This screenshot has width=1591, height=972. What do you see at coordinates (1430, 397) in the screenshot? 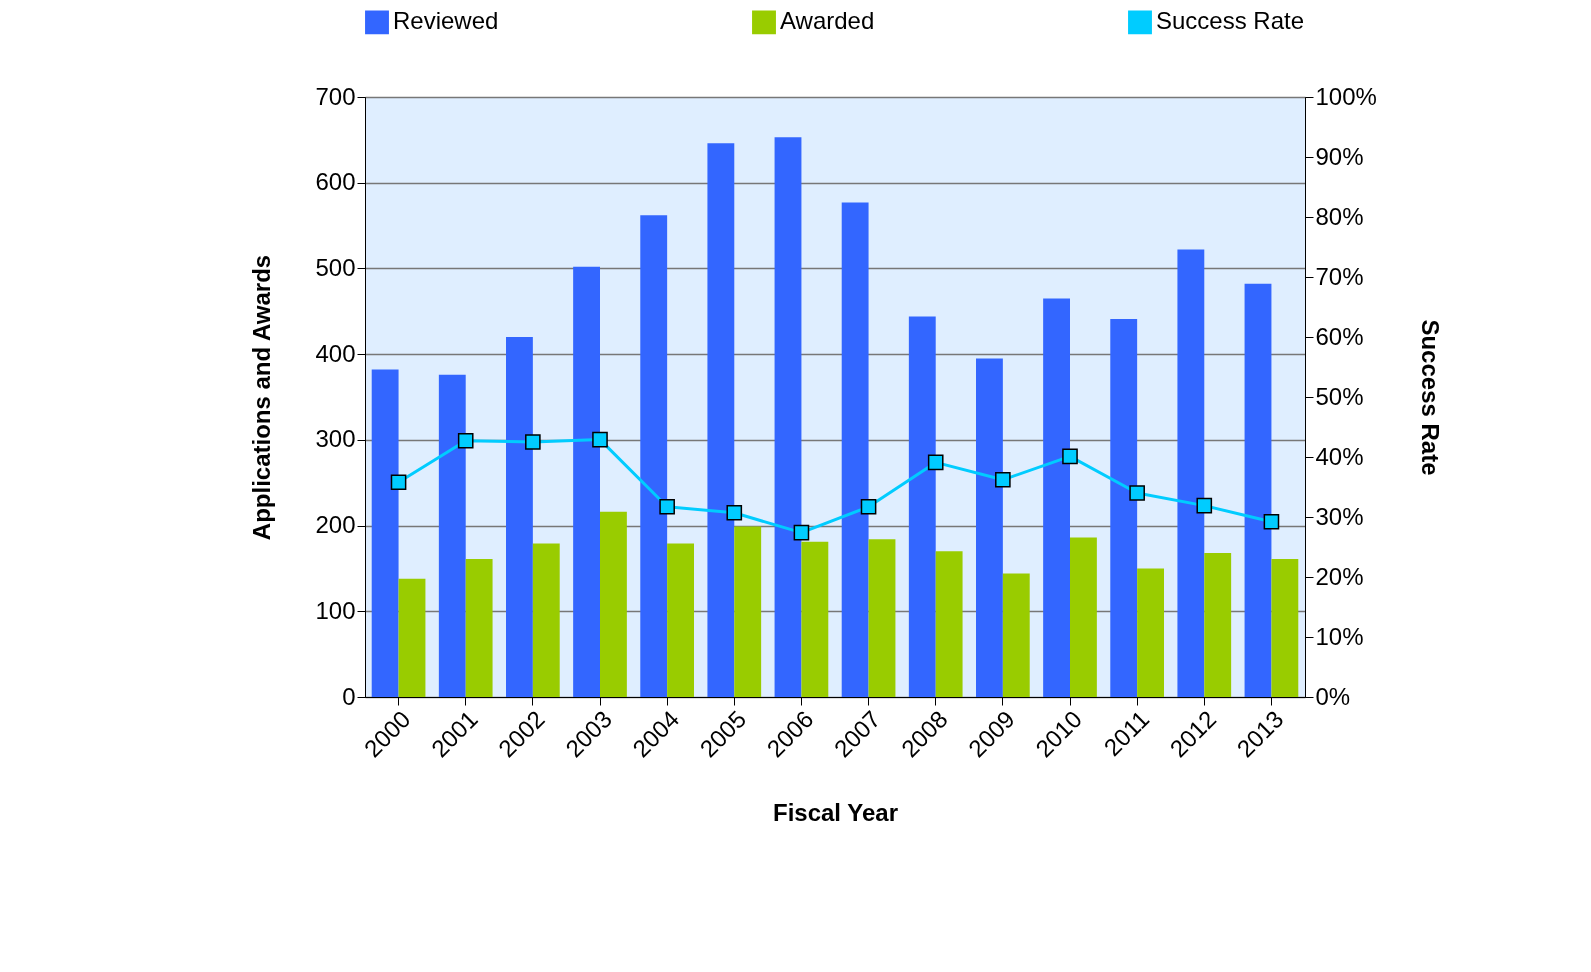
I see `y2-axis-title: Success Rate` at bounding box center [1430, 397].